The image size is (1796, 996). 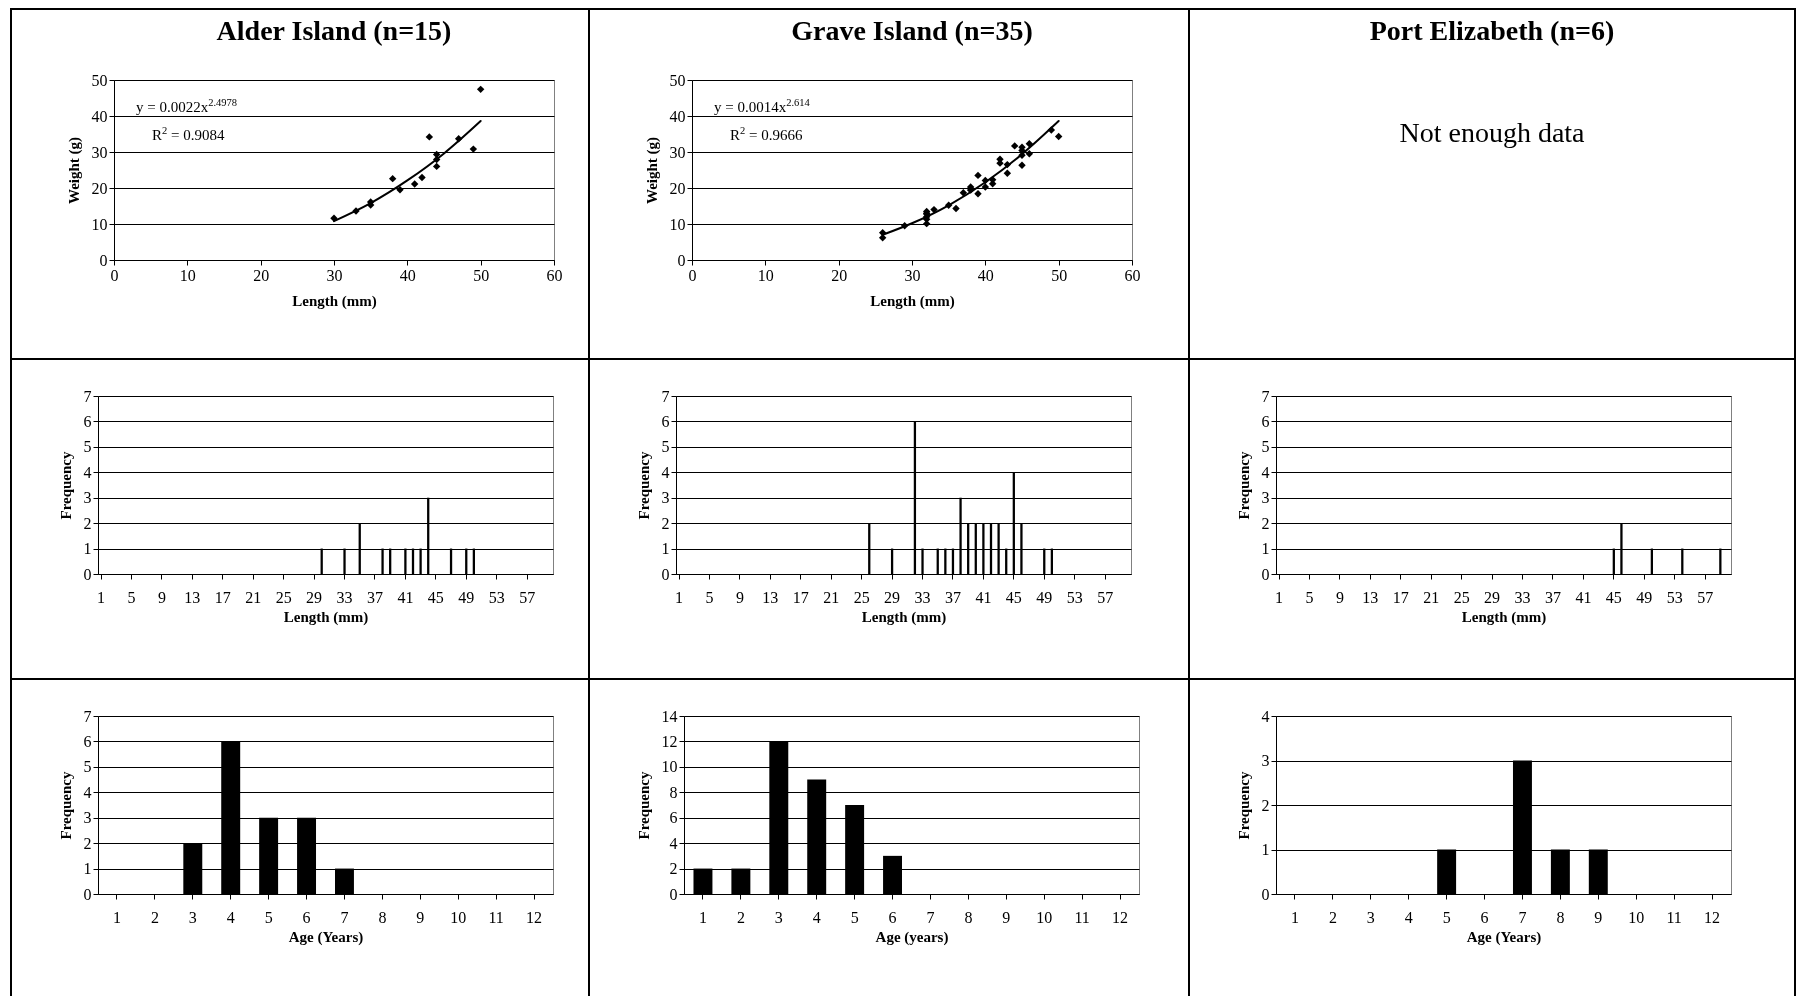 What do you see at coordinates (1492, 30) in the screenshot?
I see `text: Port Elizabeth (n=6)` at bounding box center [1492, 30].